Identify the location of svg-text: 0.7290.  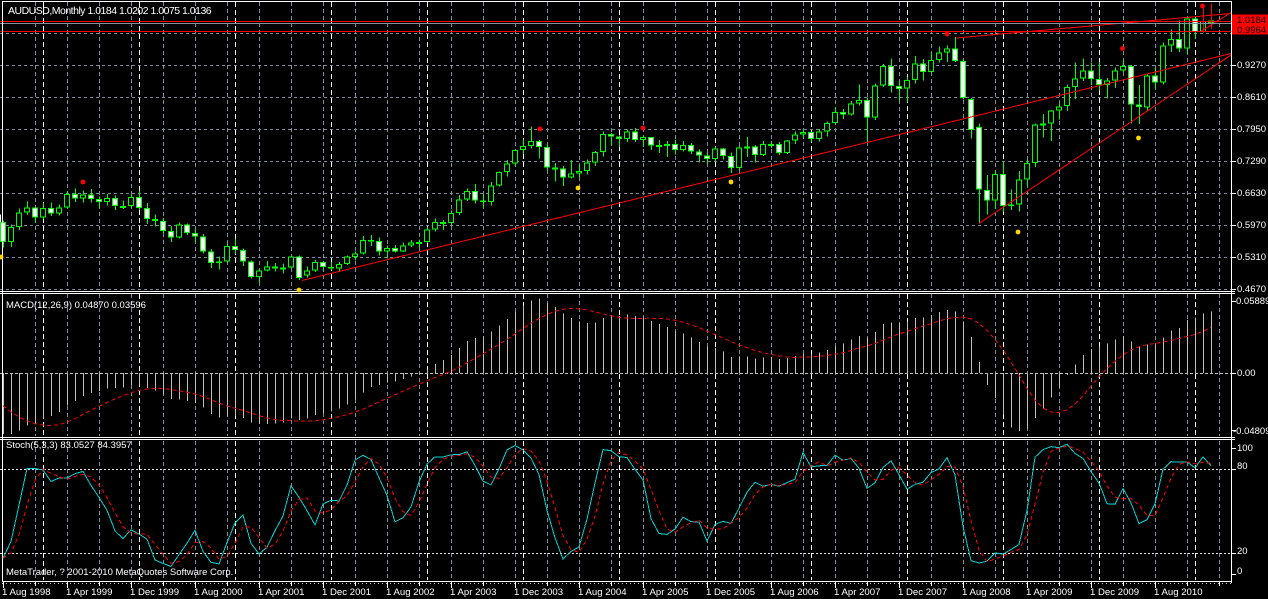
(1251, 161).